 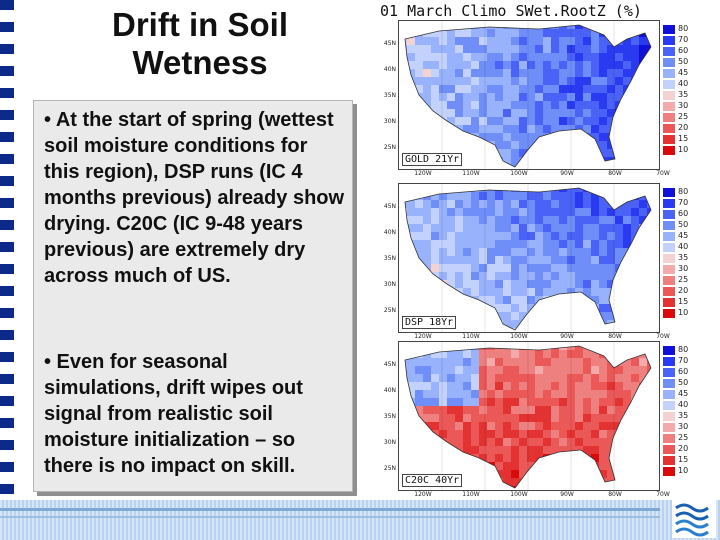 What do you see at coordinates (7, 270) in the screenshot?
I see `left-decorative-bar` at bounding box center [7, 270].